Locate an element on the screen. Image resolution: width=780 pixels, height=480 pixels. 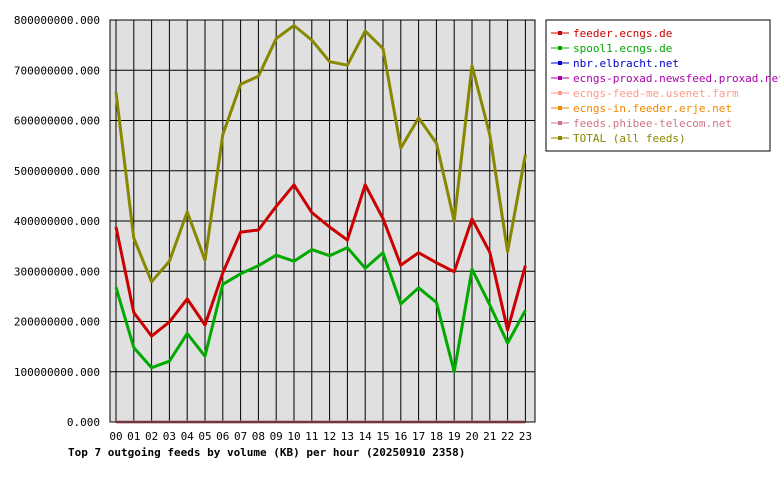
x-tick-label: 16 is located at coordinates (400, 436).